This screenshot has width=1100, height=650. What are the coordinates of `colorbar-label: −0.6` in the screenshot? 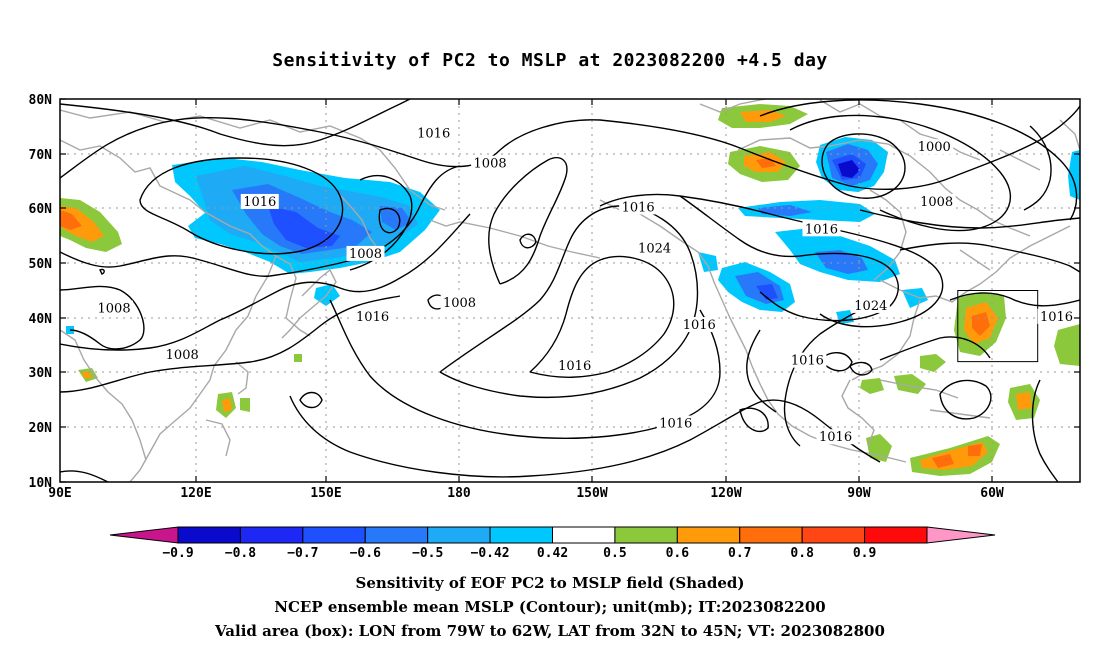 It's located at (365, 553).